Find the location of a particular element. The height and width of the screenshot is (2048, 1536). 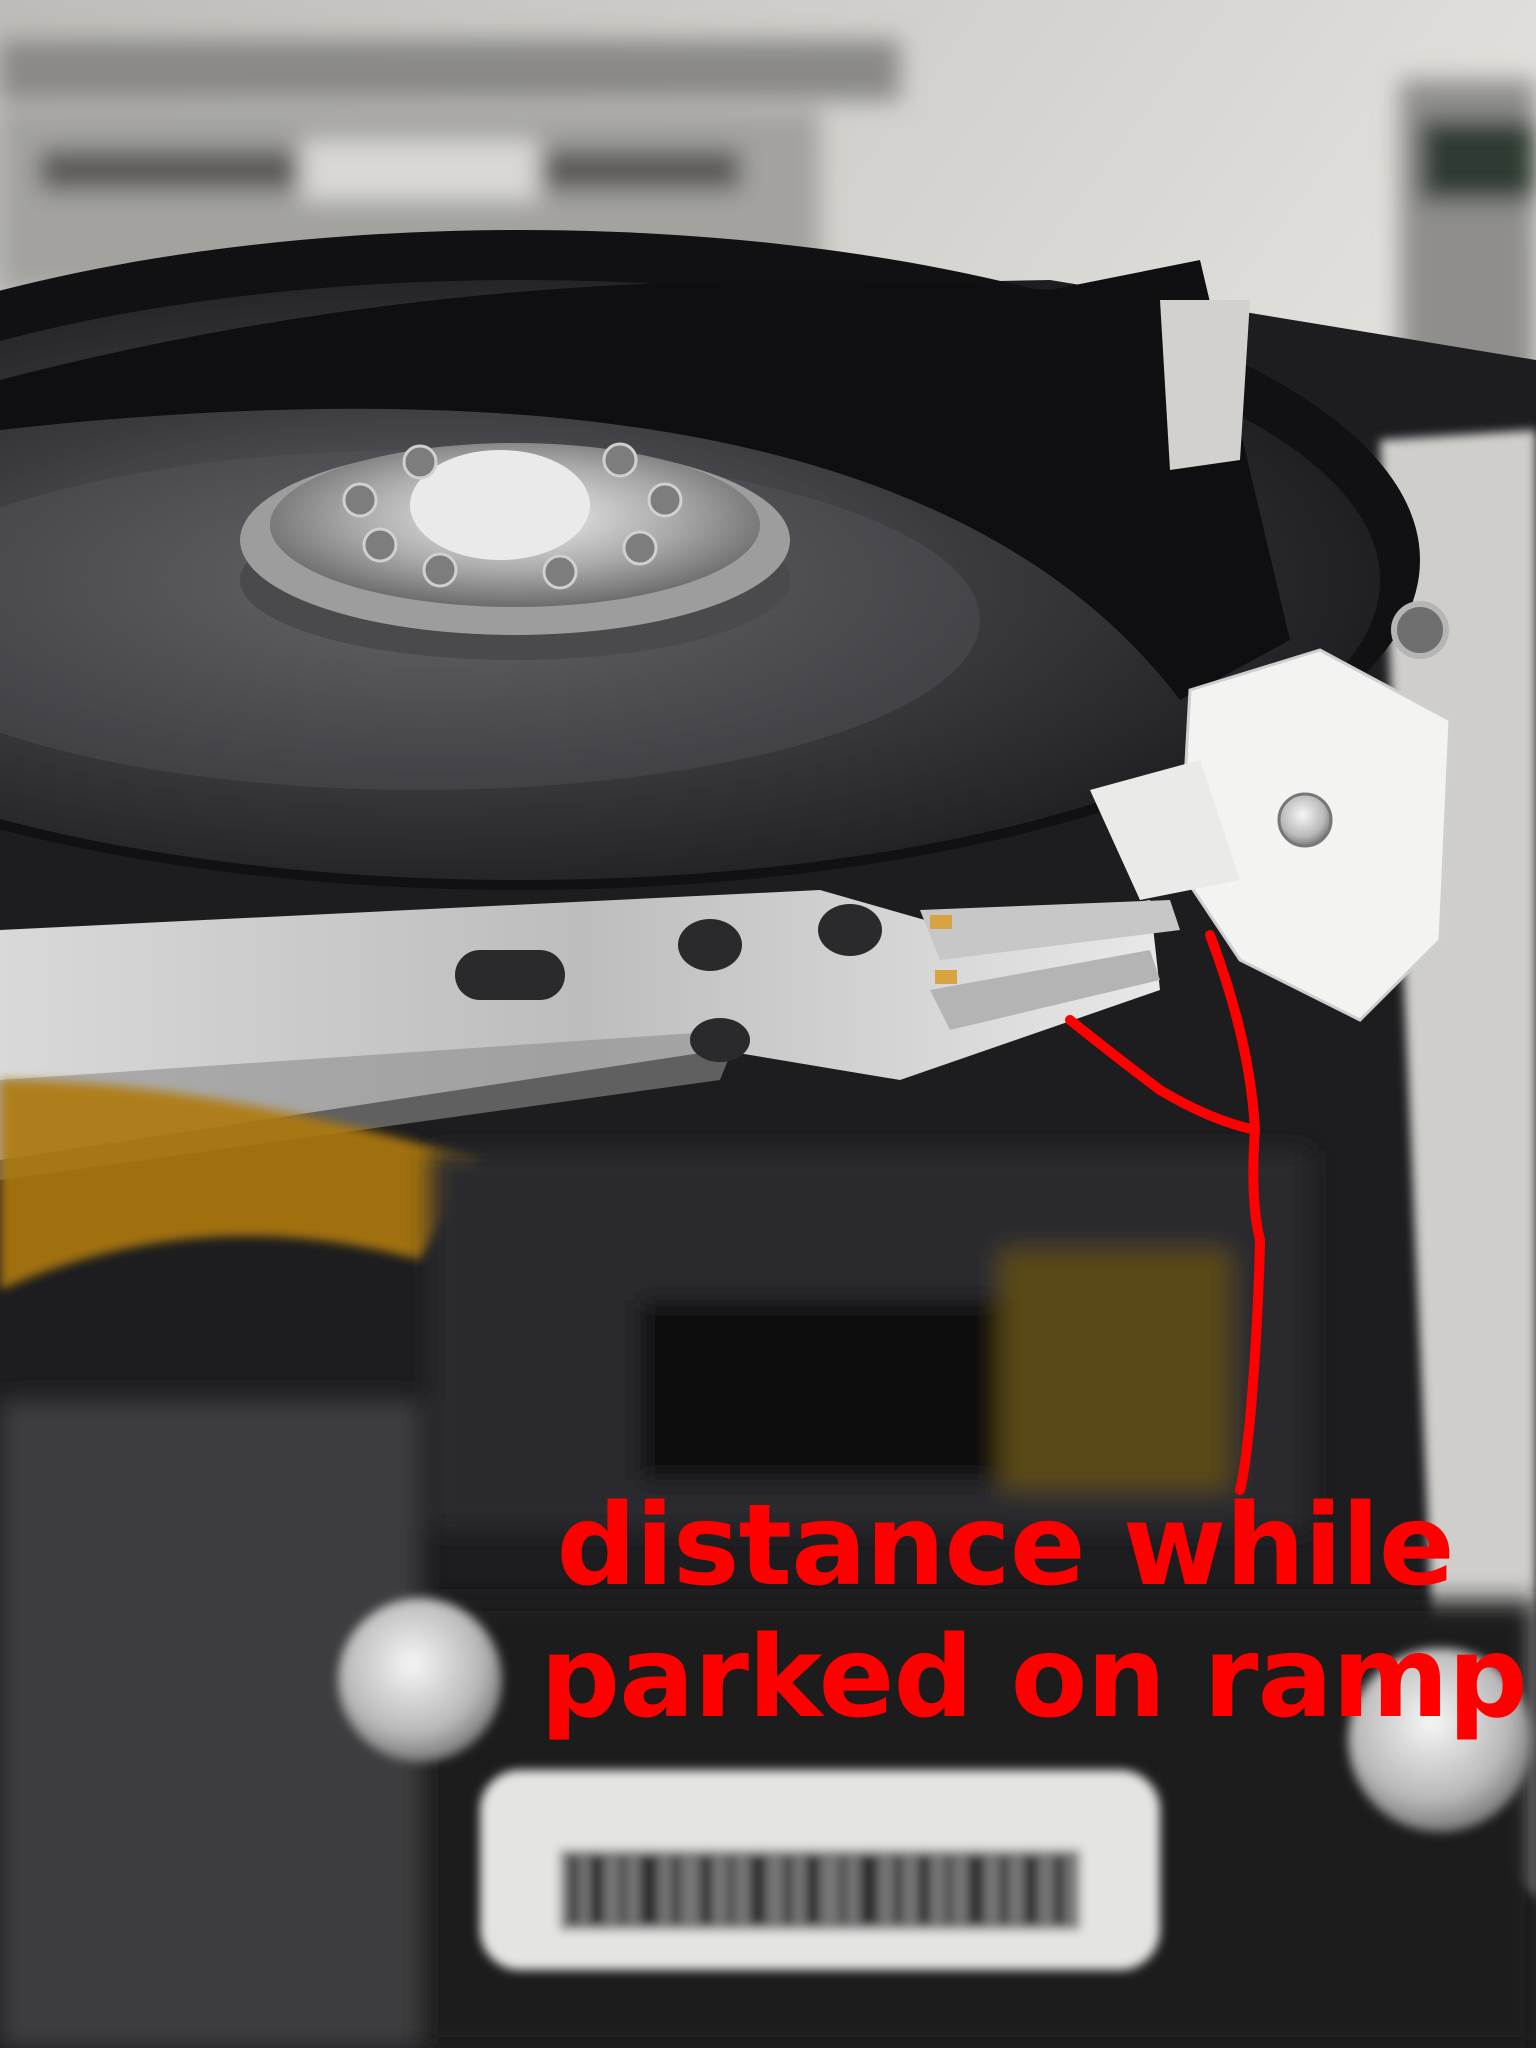

frame-screw is located at coordinates (1420, 630).